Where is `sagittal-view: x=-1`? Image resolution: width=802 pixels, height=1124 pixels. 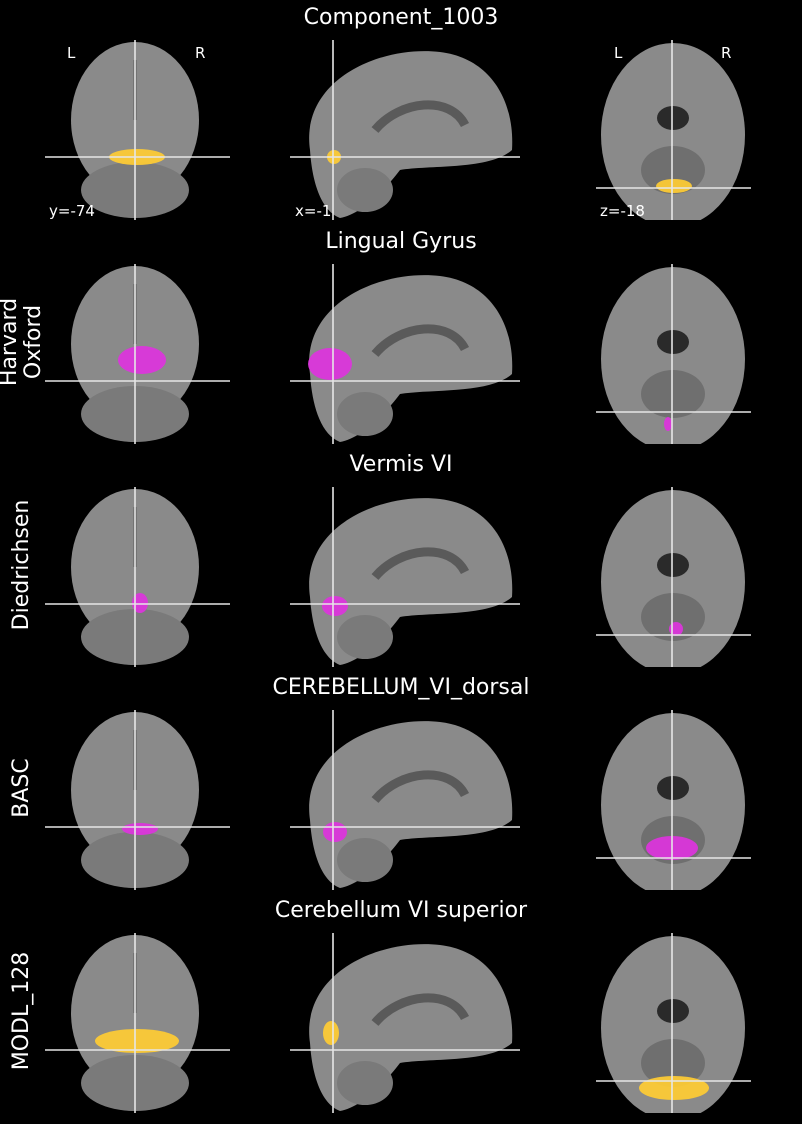
sagittal-view: x=-1 is located at coordinates (405, 130).